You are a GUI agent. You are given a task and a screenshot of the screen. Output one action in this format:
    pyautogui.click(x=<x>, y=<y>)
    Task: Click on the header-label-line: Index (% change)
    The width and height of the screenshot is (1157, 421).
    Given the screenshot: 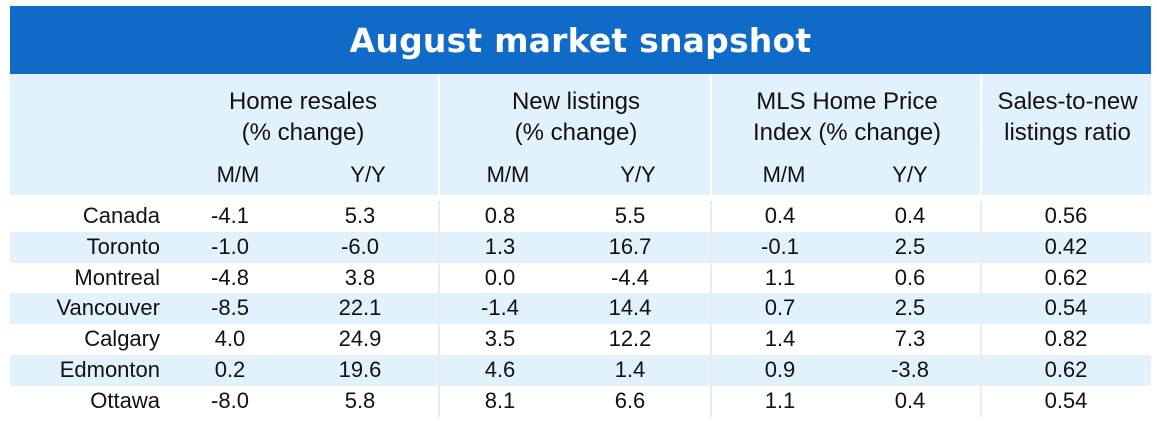 What is the action you would take?
    pyautogui.click(x=847, y=132)
    